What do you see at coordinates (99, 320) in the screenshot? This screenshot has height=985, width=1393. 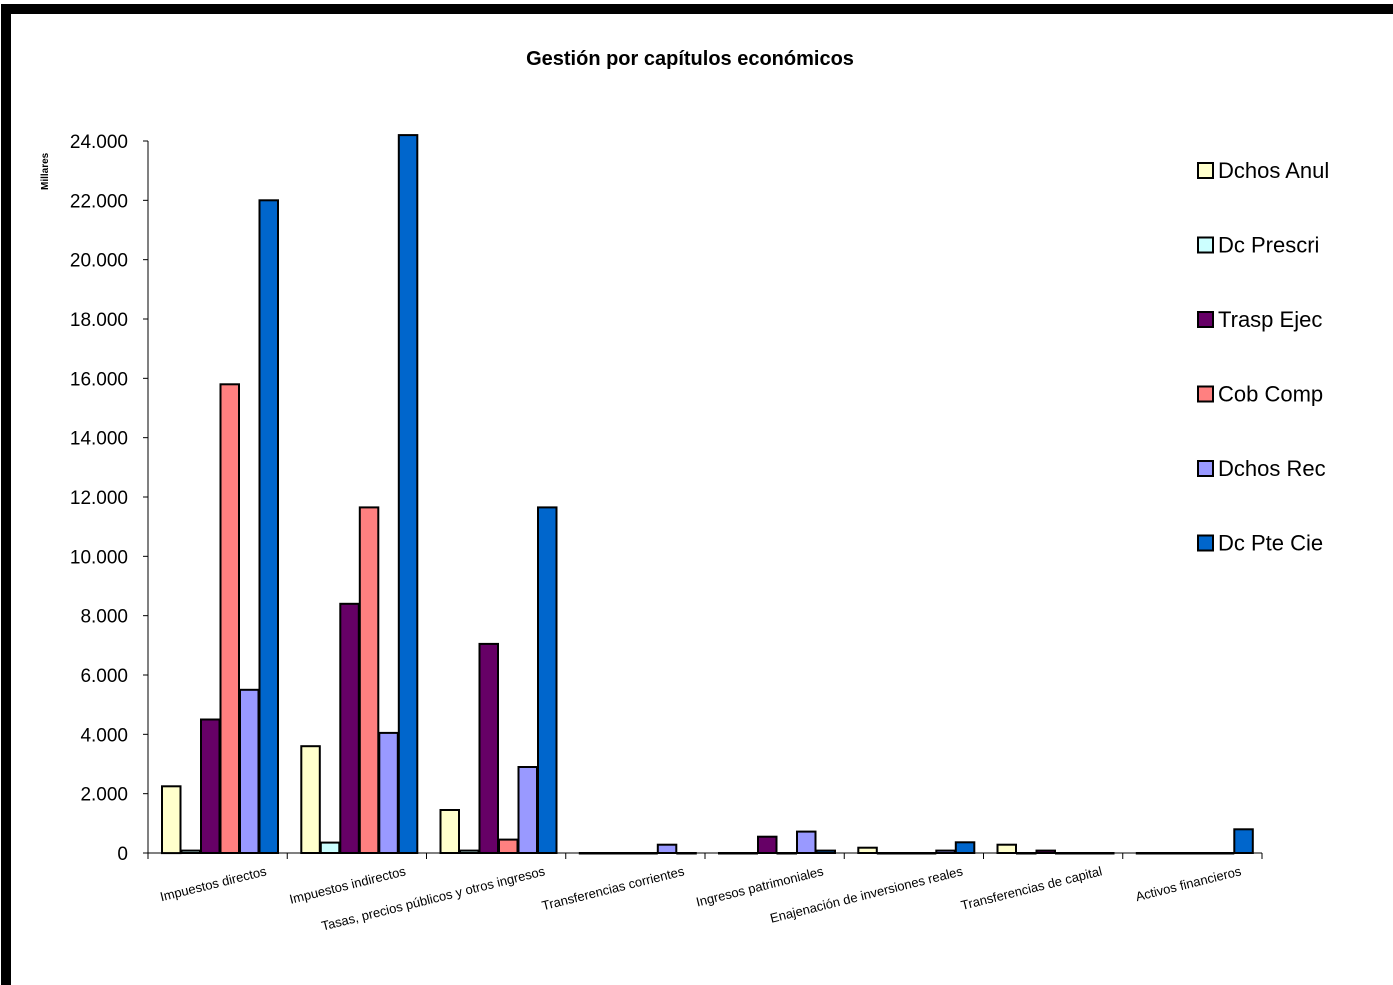 I see `y-tick-label: 18.000` at bounding box center [99, 320].